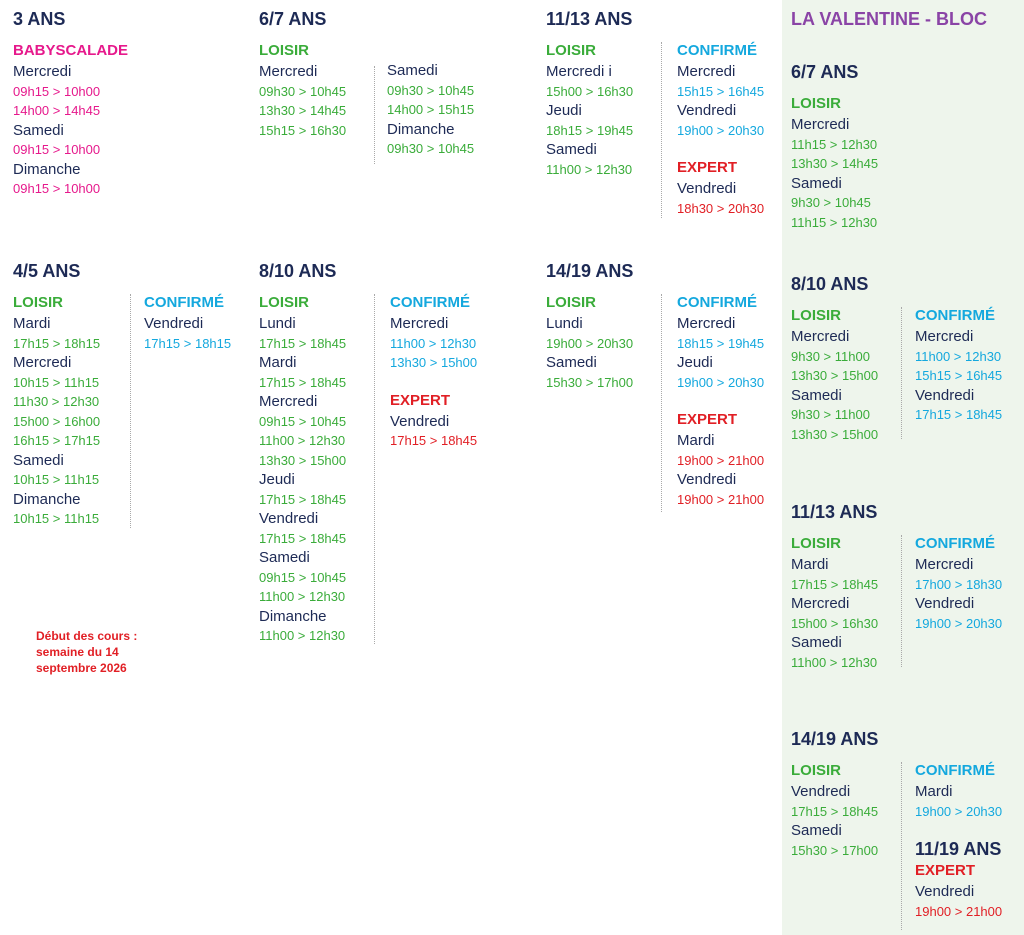  What do you see at coordinates (77, 652) in the screenshot?
I see `note-line: semaine du 14` at bounding box center [77, 652].